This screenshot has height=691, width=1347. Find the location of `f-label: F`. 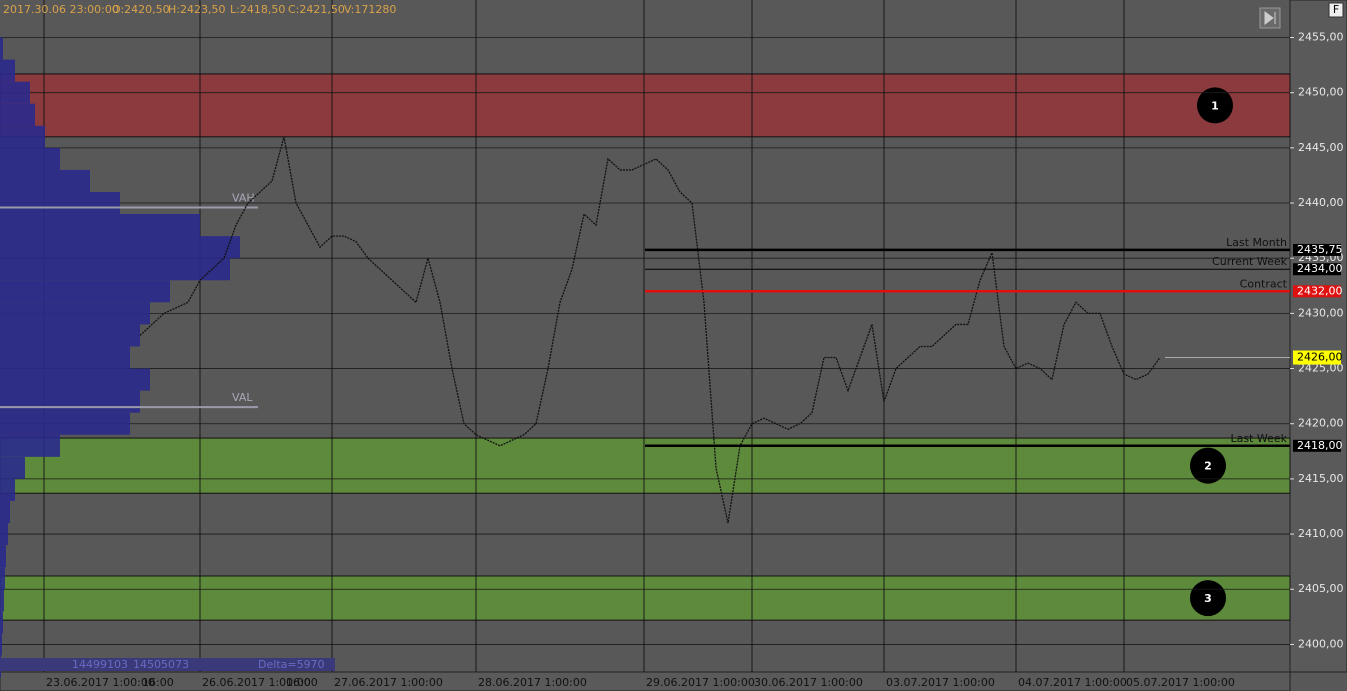

f-label: F is located at coordinates (1336, 9).